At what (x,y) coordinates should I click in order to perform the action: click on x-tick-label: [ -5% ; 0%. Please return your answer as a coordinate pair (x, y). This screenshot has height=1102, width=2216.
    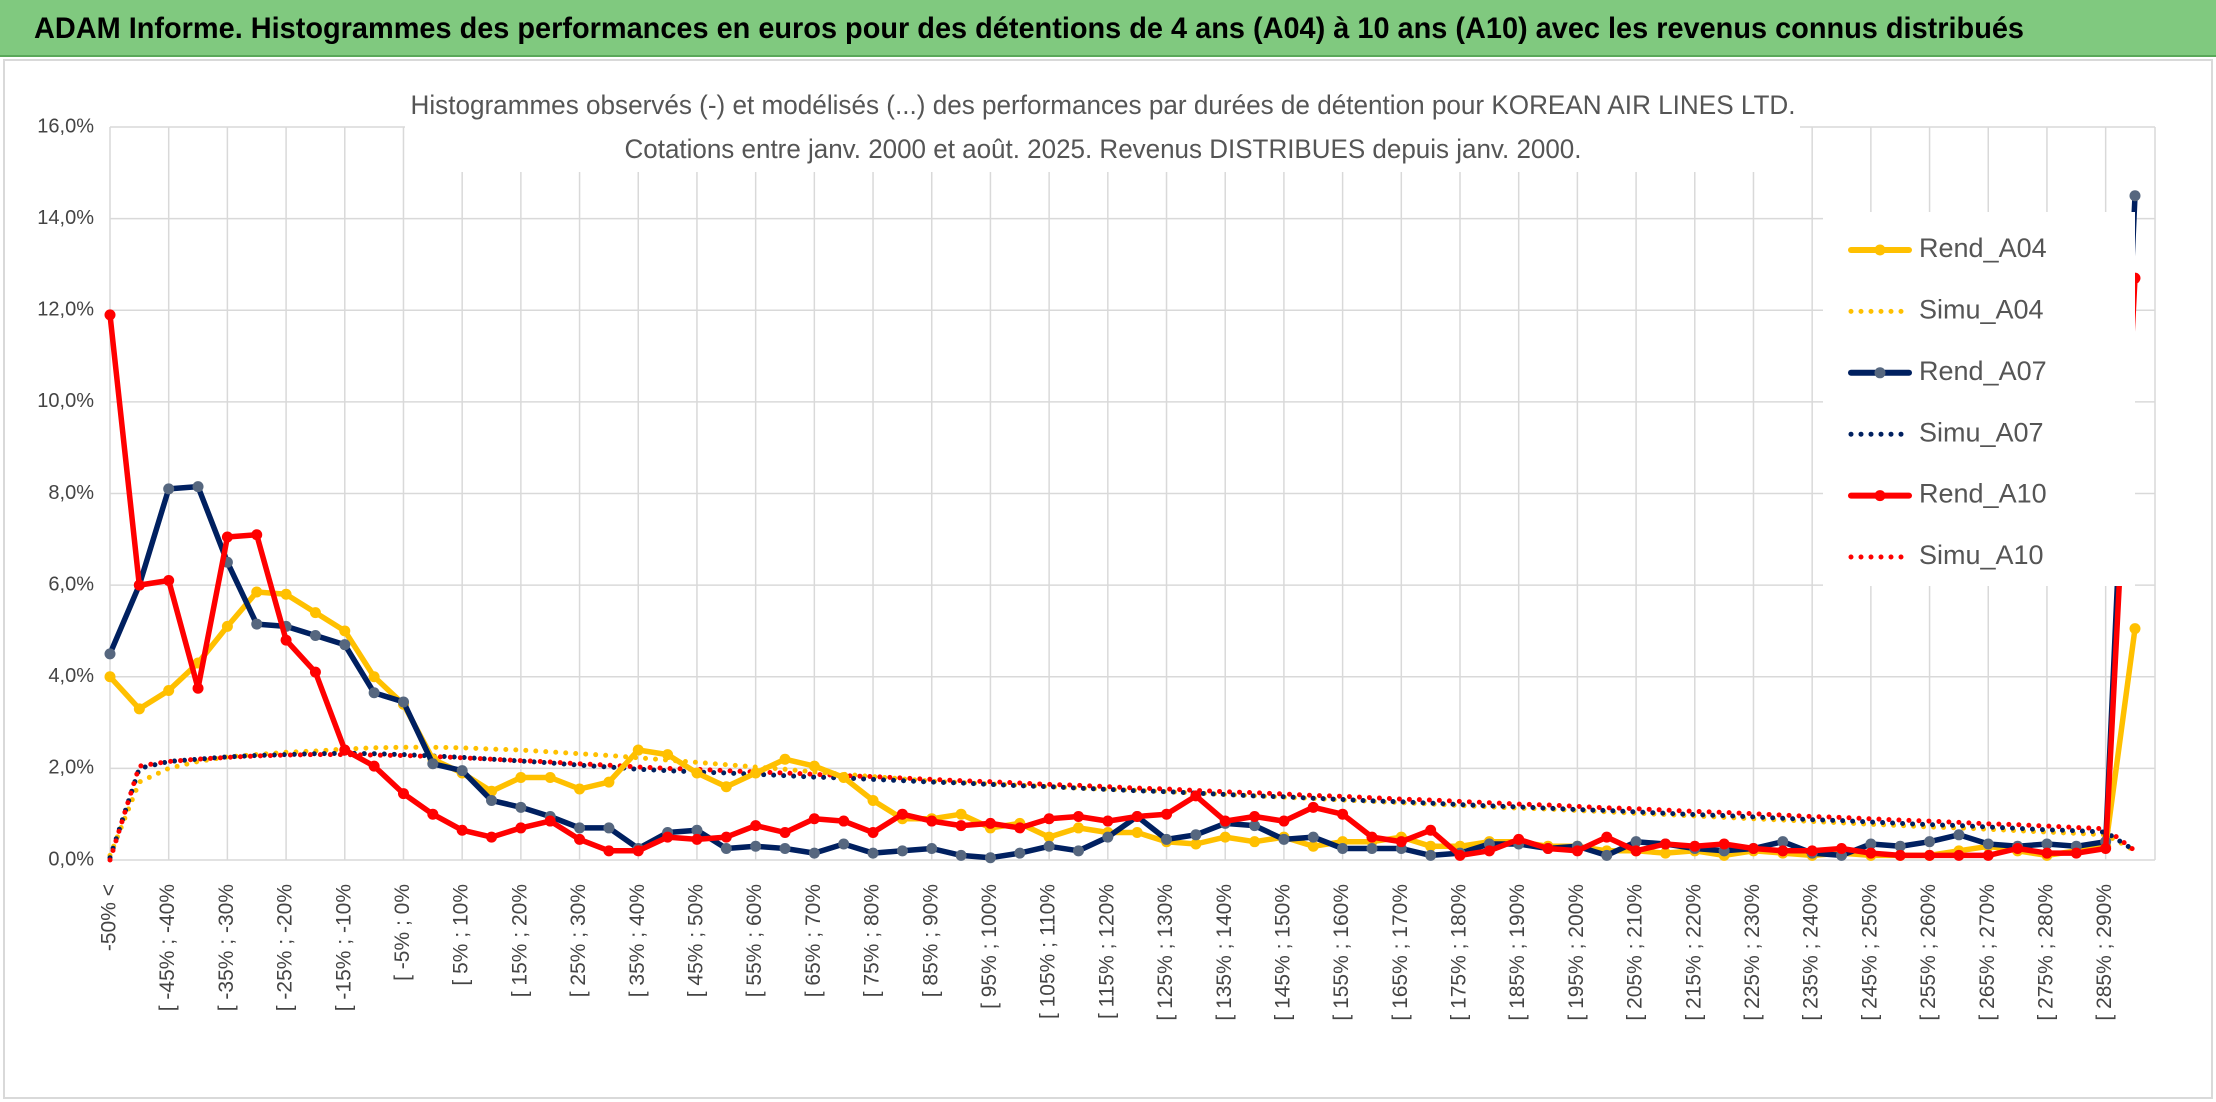
    Looking at the image, I should click on (402, 932).